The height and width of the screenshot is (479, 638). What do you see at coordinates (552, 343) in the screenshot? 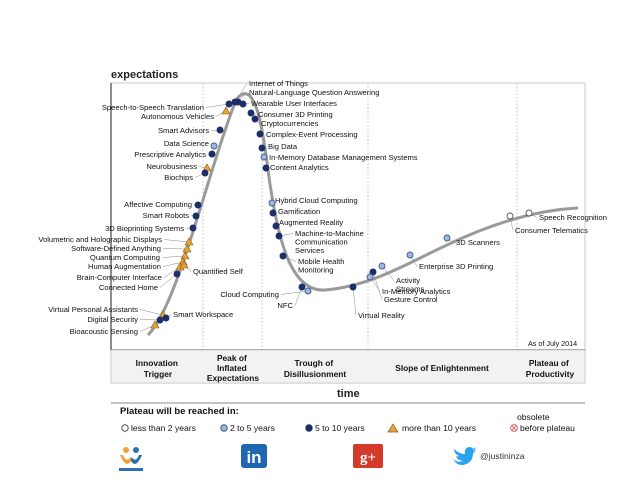
I see `as-of-note: As of July 2014` at bounding box center [552, 343].